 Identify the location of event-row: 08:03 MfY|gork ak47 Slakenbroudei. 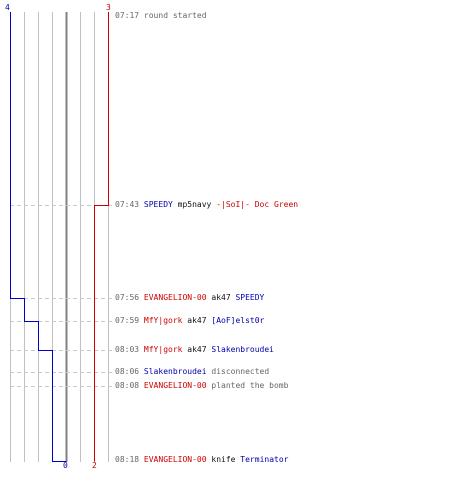
(194, 350).